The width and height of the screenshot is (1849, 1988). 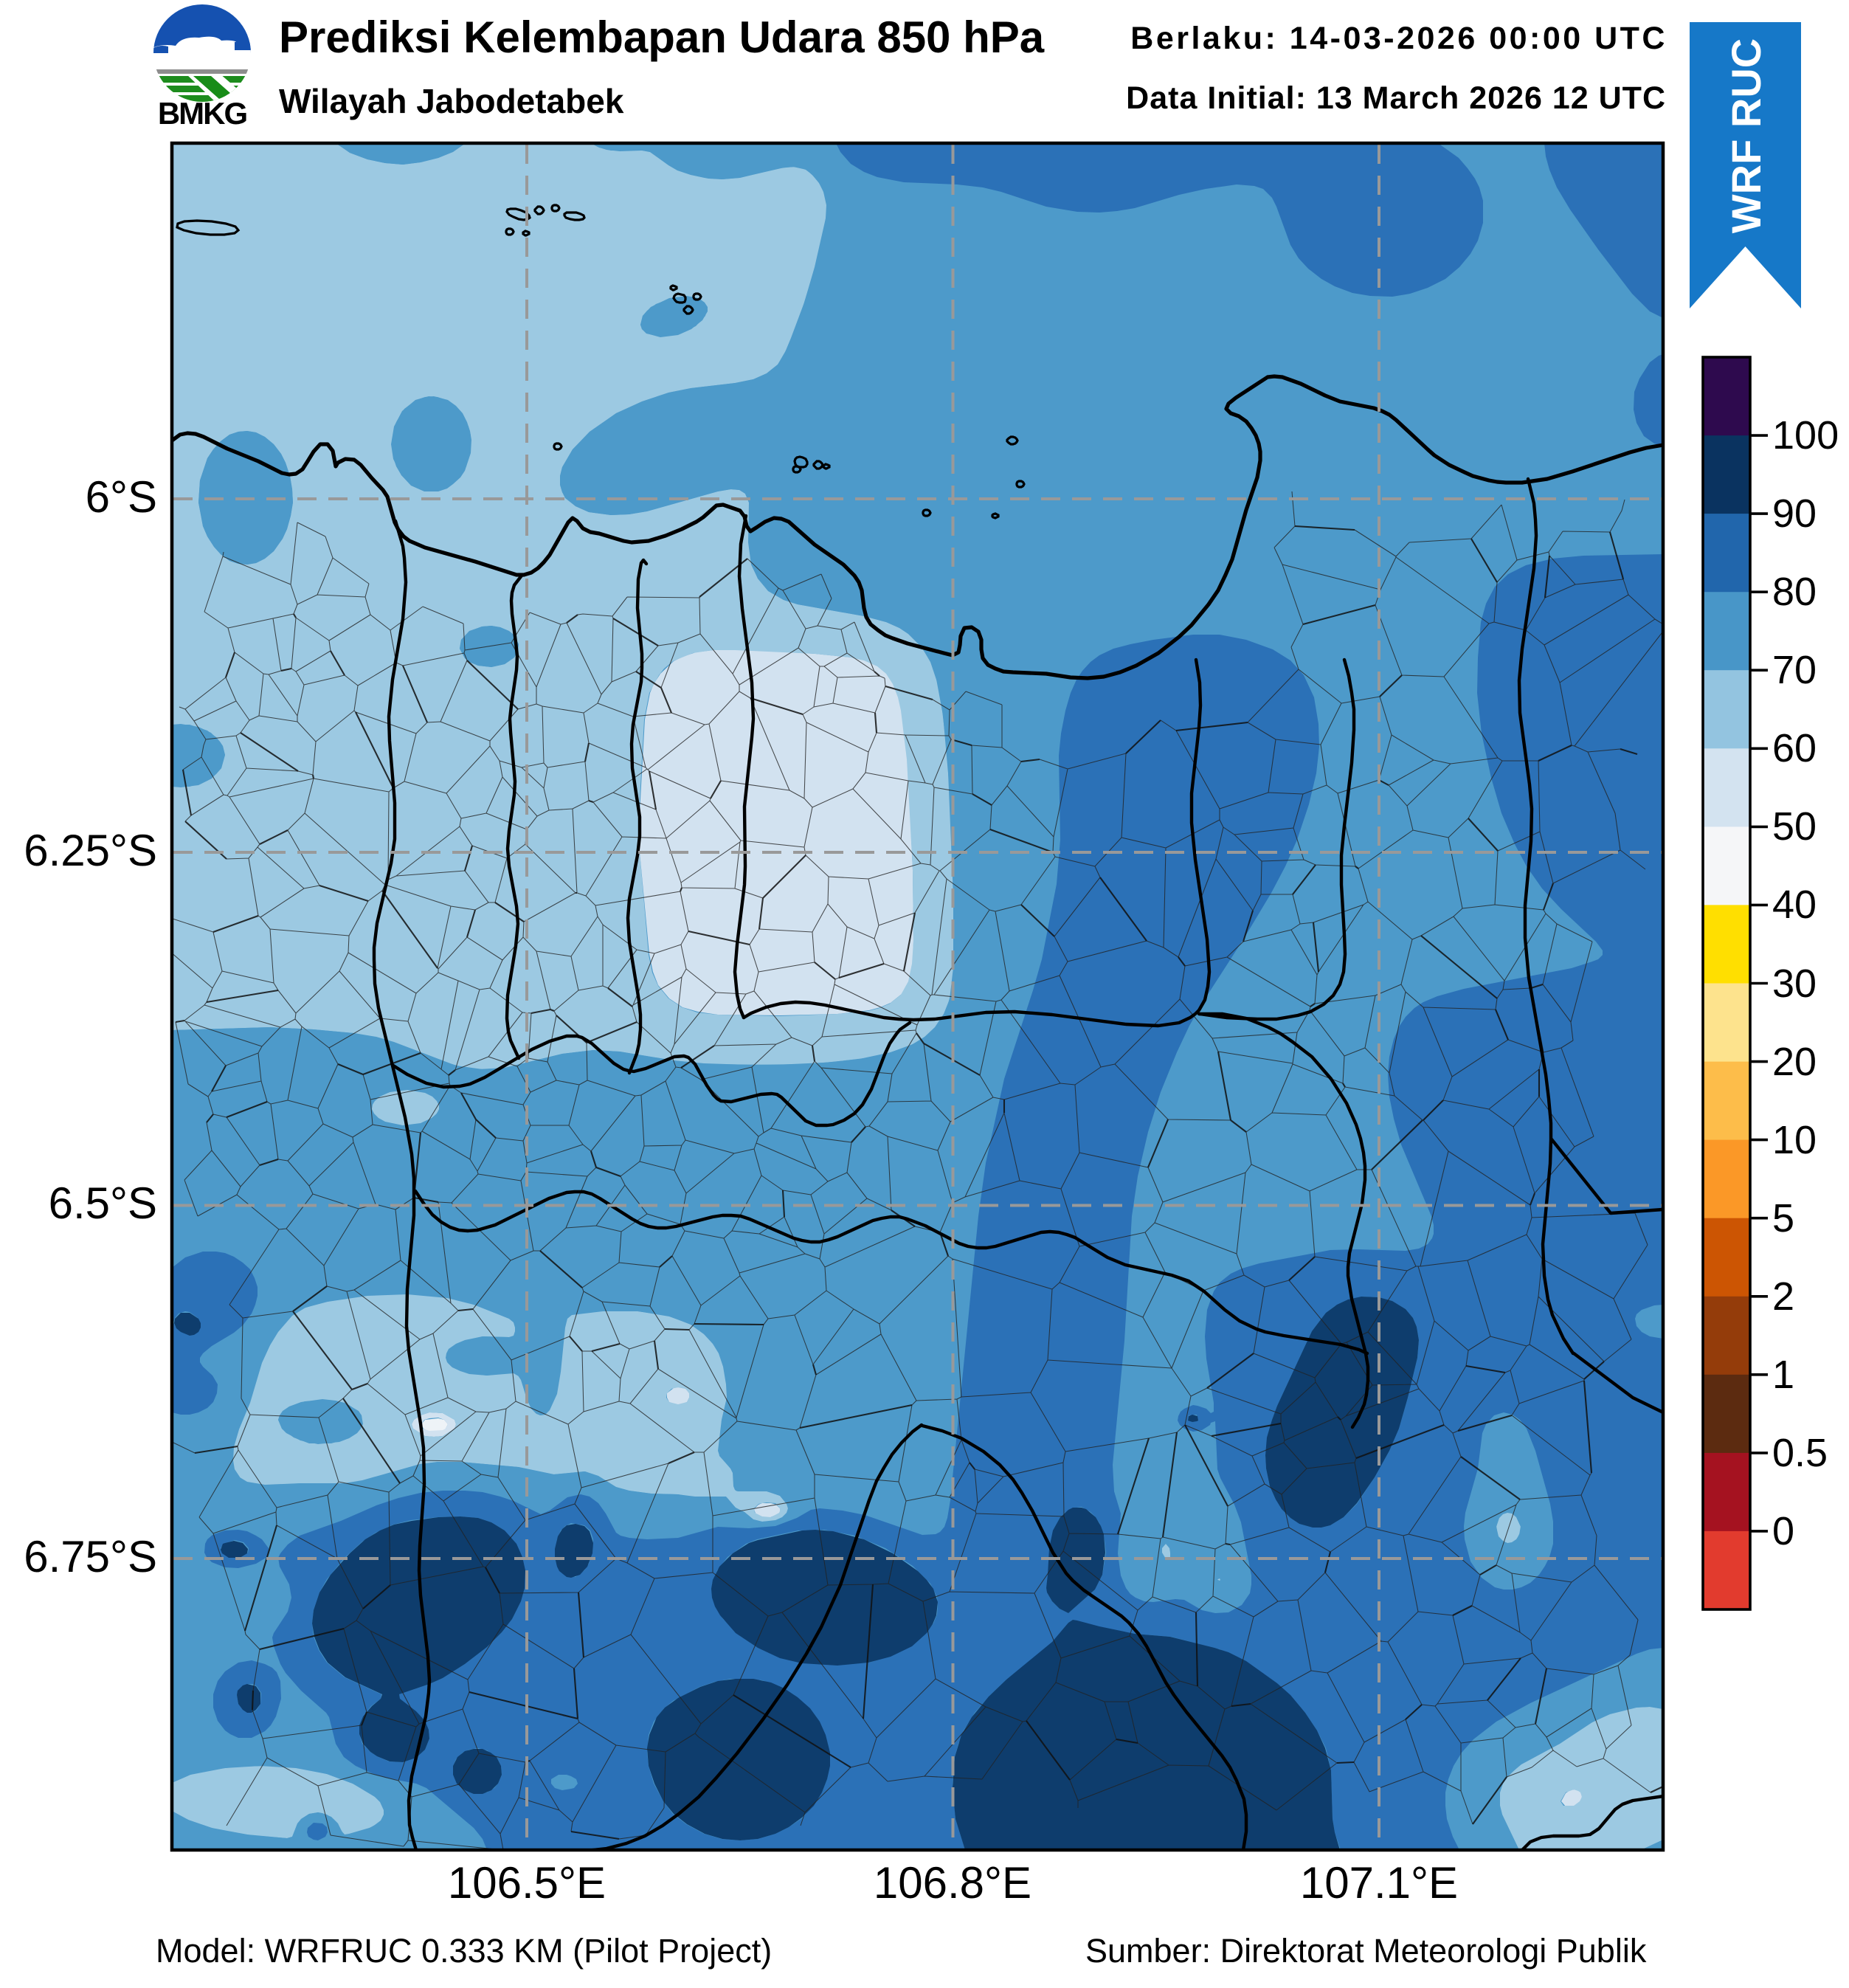 What do you see at coordinates (1746, 135) in the screenshot?
I see `svg-text: WRF RUC` at bounding box center [1746, 135].